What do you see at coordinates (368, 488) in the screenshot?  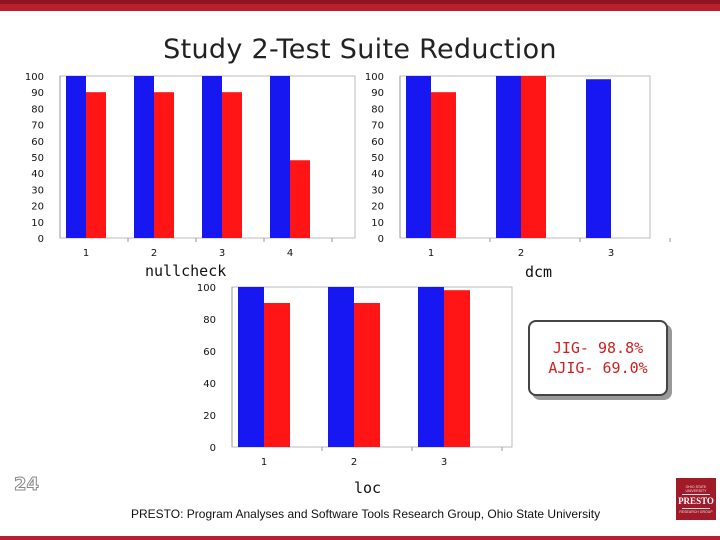 I see `loc-chart-label: loc` at bounding box center [368, 488].